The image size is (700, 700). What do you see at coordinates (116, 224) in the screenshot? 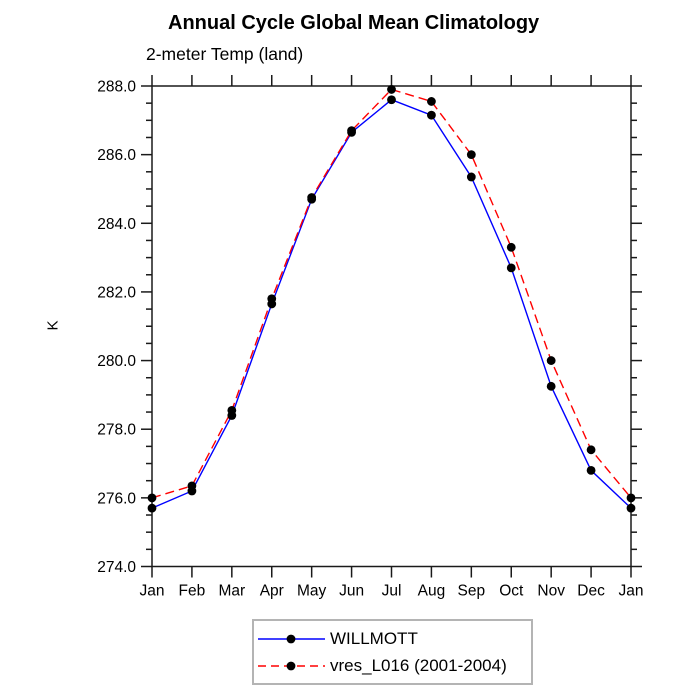
I see `y-tick-label: 284.0` at bounding box center [116, 224].